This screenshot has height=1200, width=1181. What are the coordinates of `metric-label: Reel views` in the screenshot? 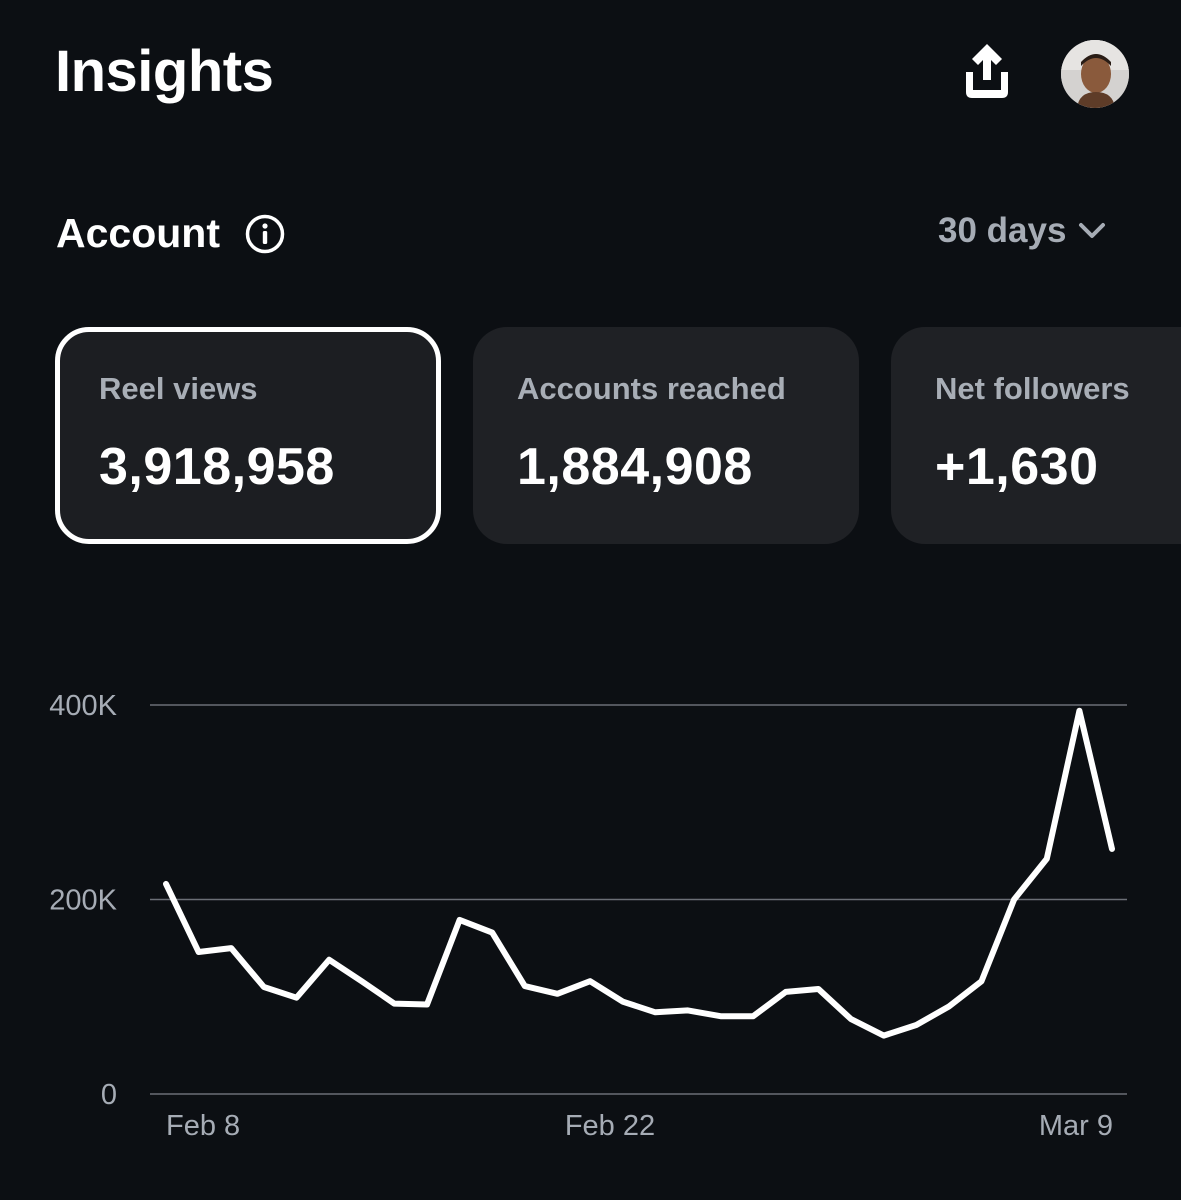 It's located at (178, 388).